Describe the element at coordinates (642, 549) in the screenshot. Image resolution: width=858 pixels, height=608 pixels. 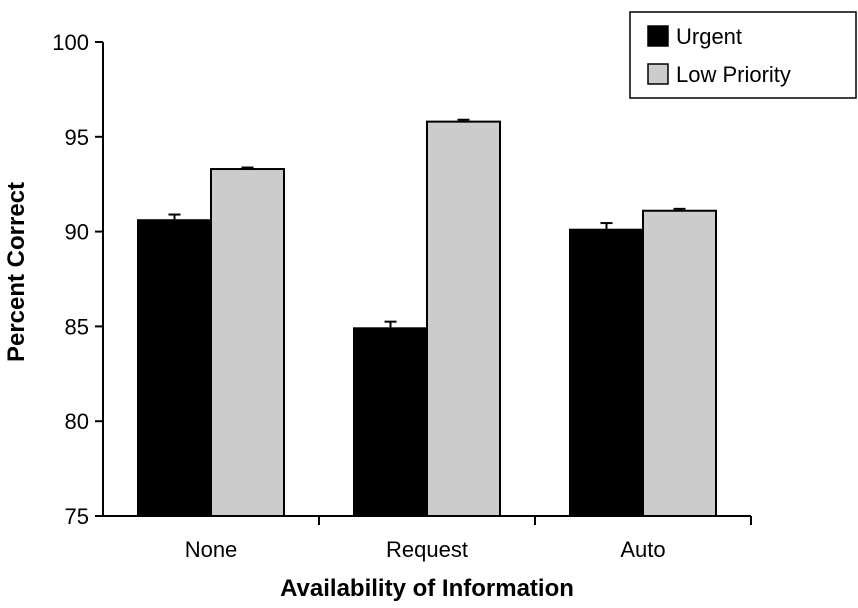
I see `x-tick-label: Auto` at that location.